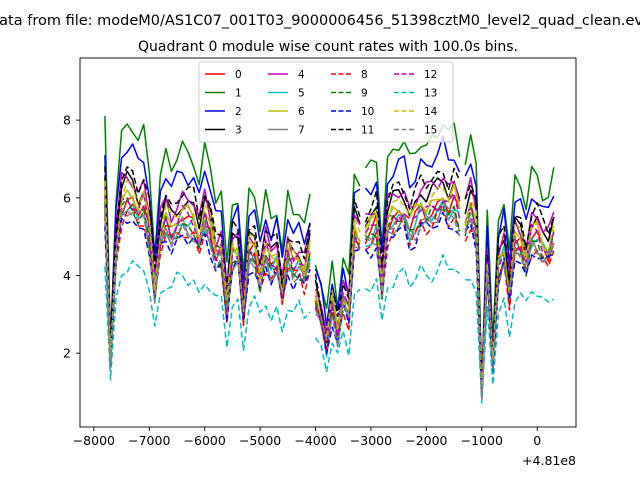 The image size is (640, 480). I want to click on x-tick-label: −8000, so click(94, 440).